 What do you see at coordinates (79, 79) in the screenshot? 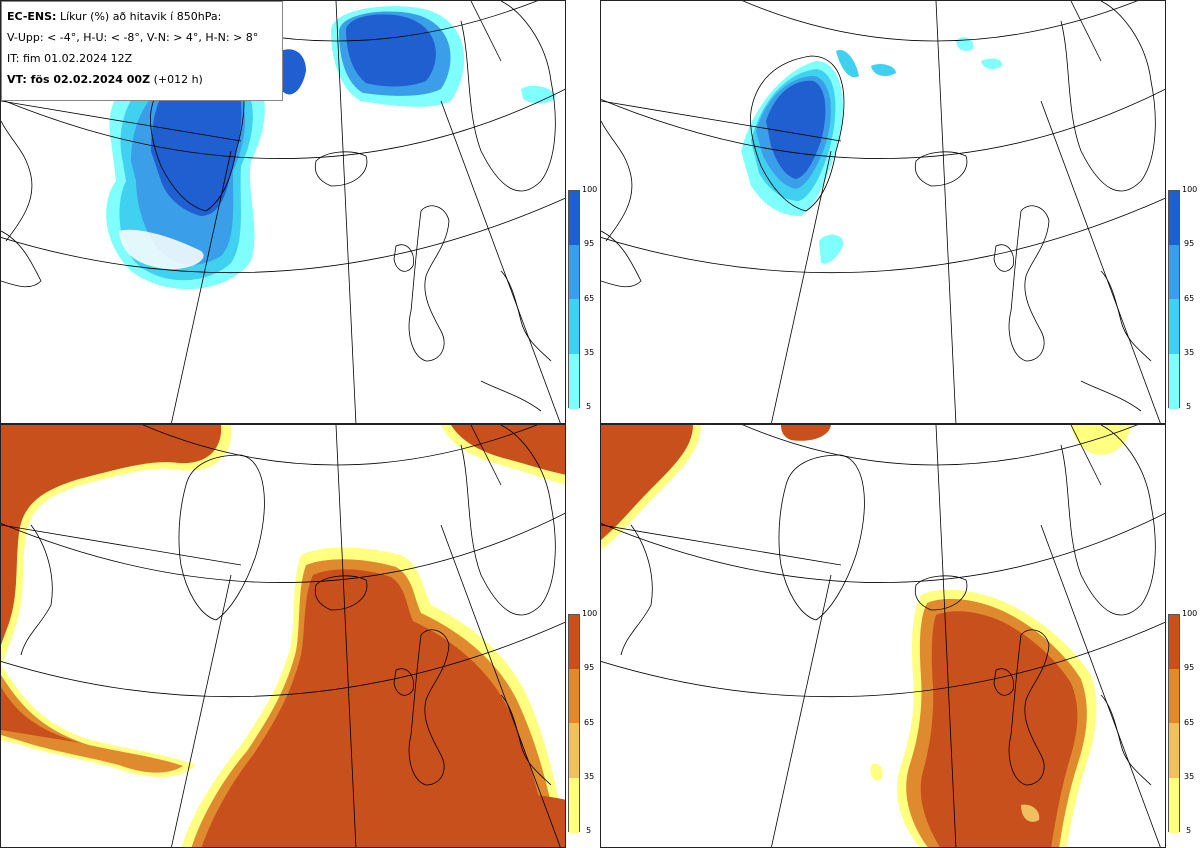
I see `valid-time: VT: fös 02.02.2024 00Z` at bounding box center [79, 79].